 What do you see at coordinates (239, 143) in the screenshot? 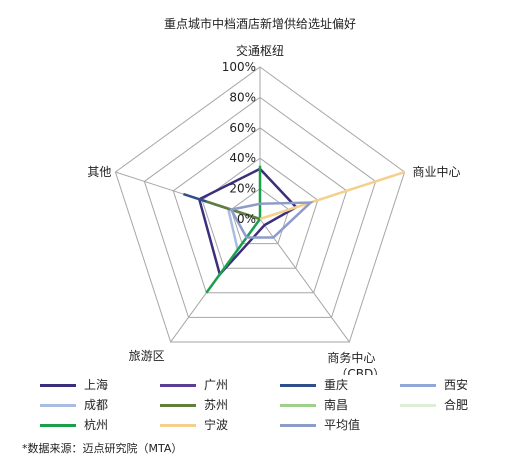
I see `radial-tick-labels: 0% 20% 40% 60% 80% 100%` at bounding box center [239, 143].